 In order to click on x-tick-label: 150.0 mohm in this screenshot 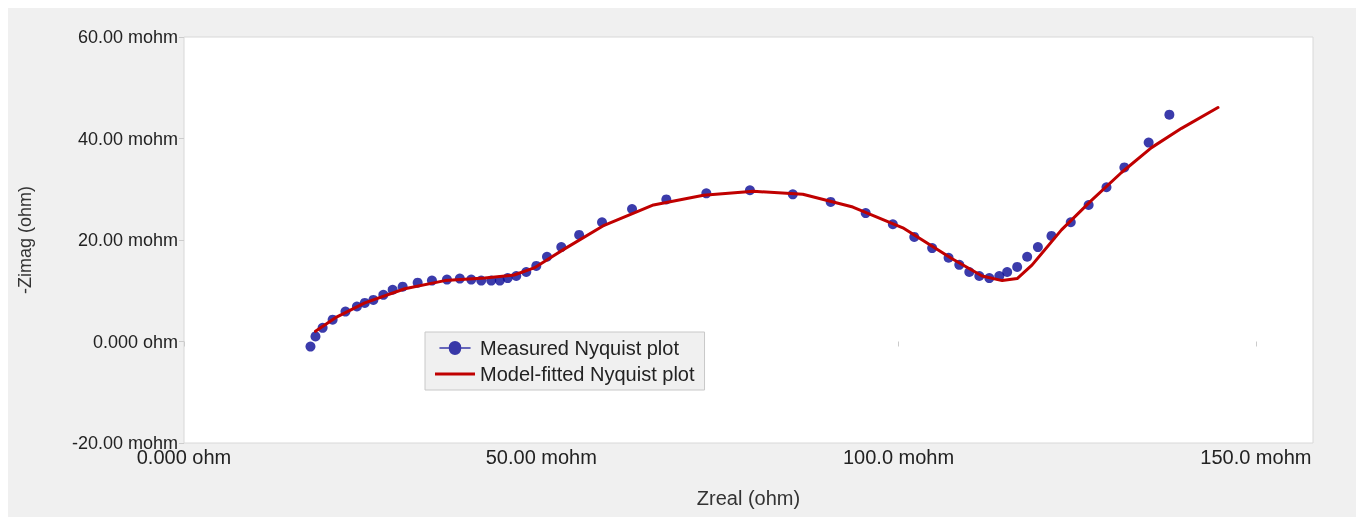, I will do `click(1256, 457)`.